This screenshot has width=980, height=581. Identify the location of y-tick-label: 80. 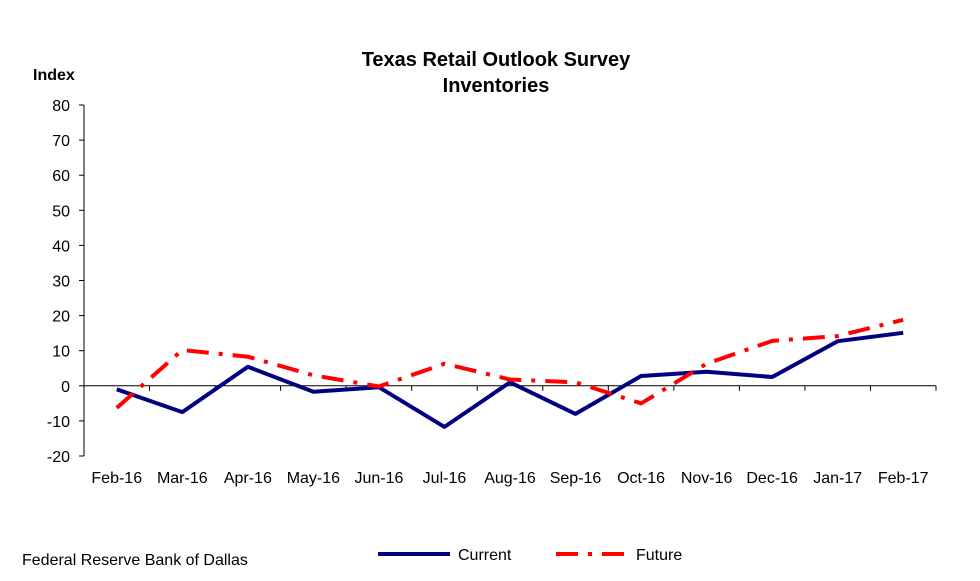
(61, 106).